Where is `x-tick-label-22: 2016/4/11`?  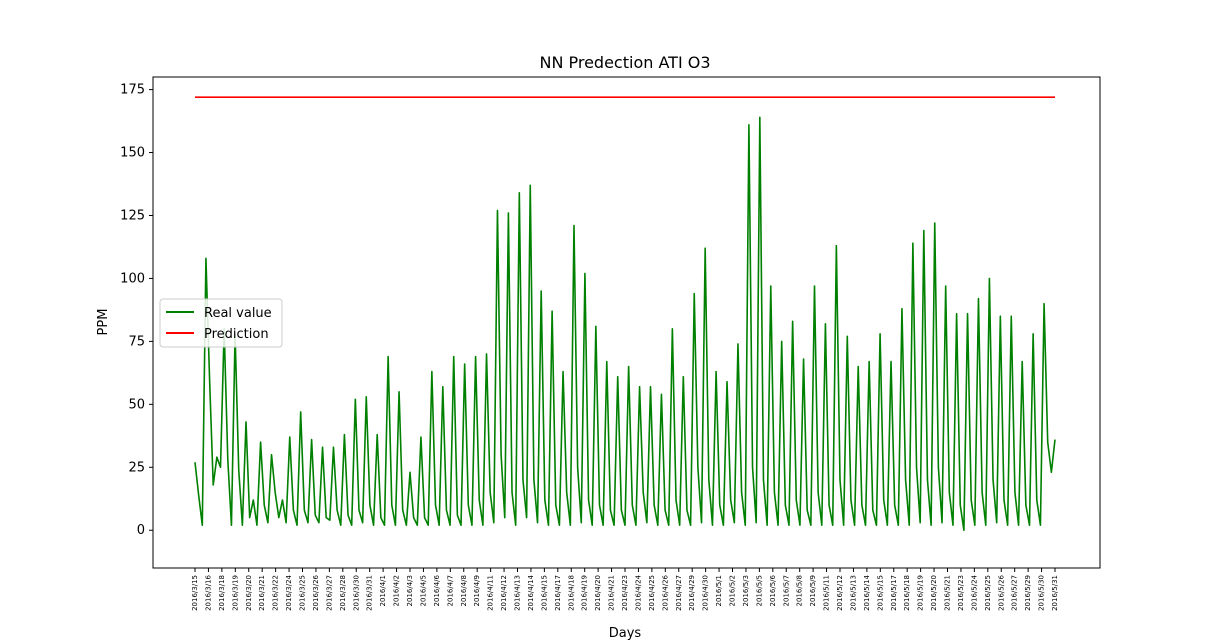
x-tick-label-22: 2016/4/11 is located at coordinates (491, 593).